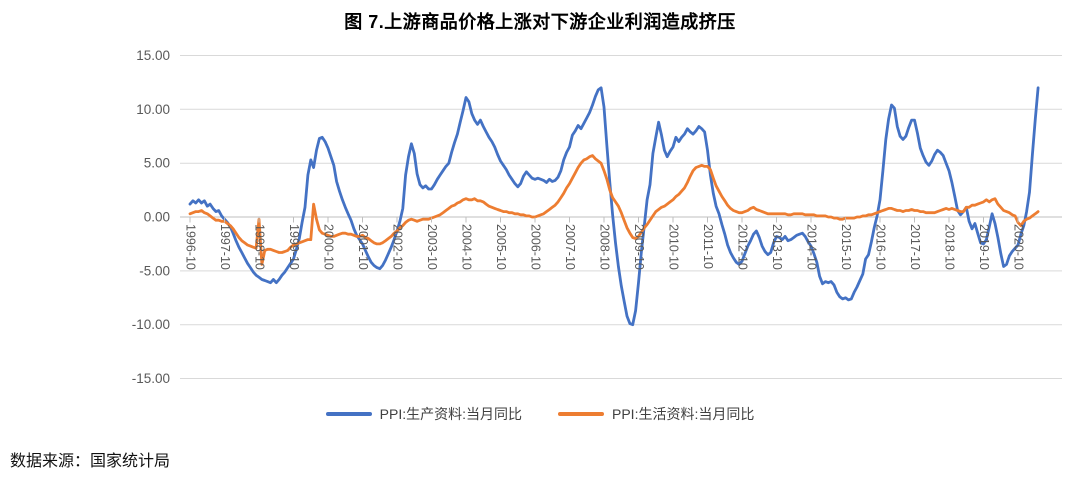 Image resolution: width=1080 pixels, height=481 pixels. I want to click on x-axis-tick-label: 2011-10, so click(708, 246).